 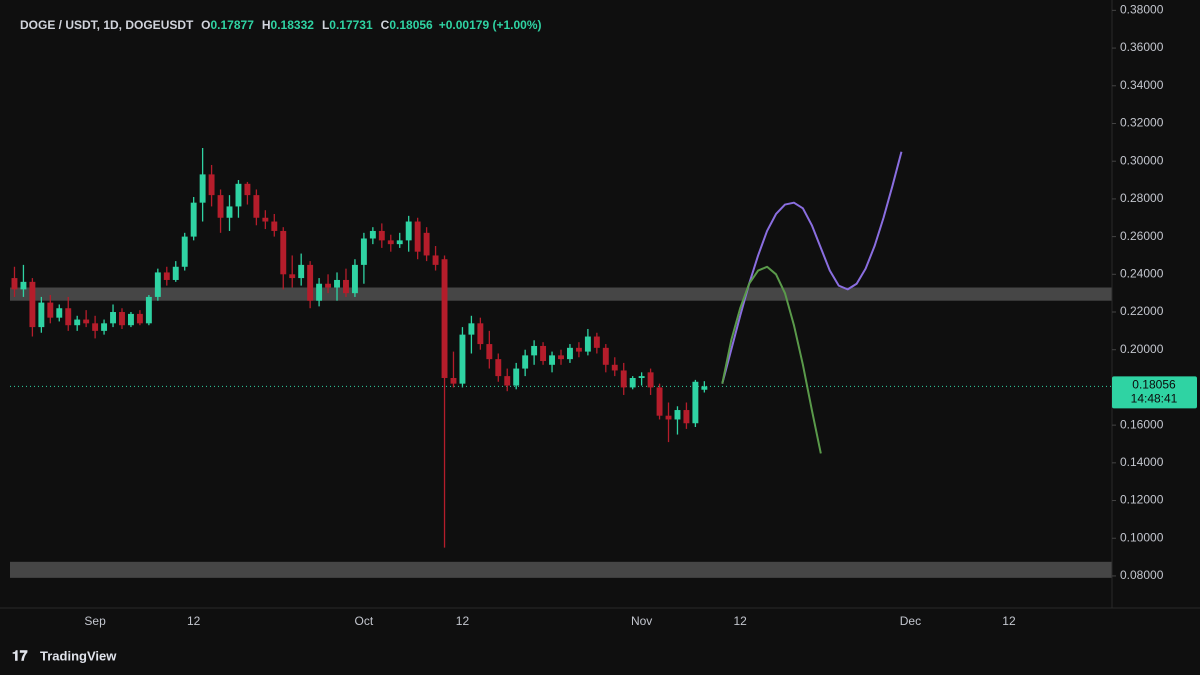 What do you see at coordinates (293, 25) in the screenshot?
I see `ohlc-value: 0.18332` at bounding box center [293, 25].